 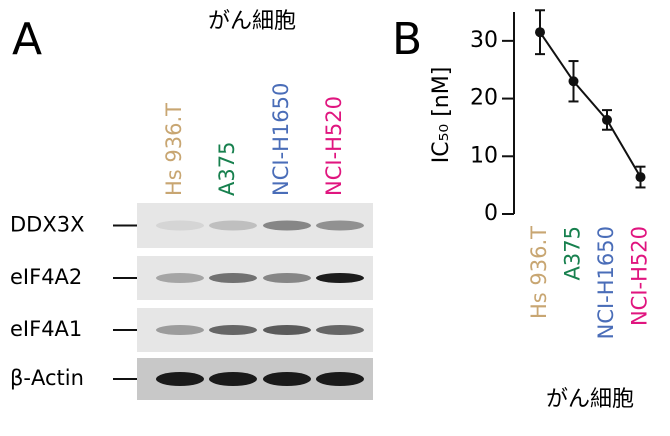 What do you see at coordinates (539, 272) in the screenshot?
I see `x-tick-label: Hs 936.T` at bounding box center [539, 272].